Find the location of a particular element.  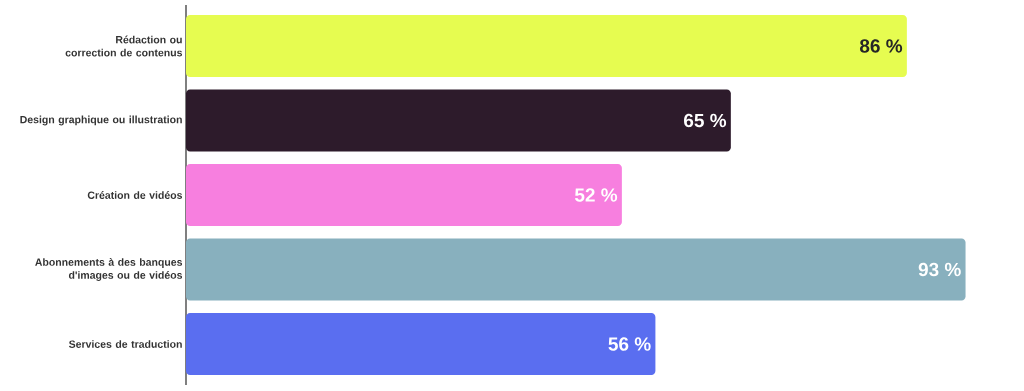

y-tick-label: Création de vidéos is located at coordinates (135, 195).